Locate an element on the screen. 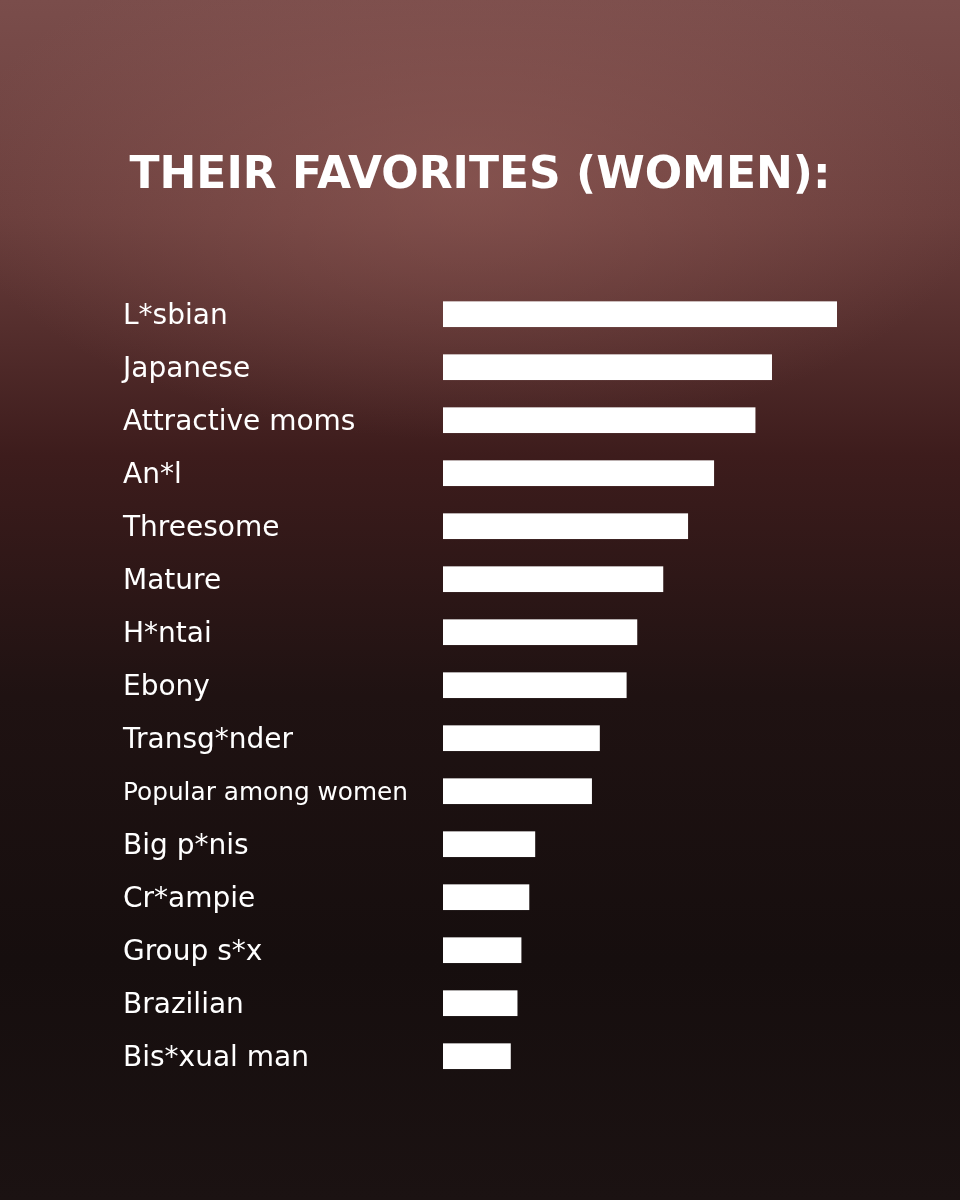 This screenshot has width=960, height=1200. y-tick-label: Ebony is located at coordinates (166, 685).